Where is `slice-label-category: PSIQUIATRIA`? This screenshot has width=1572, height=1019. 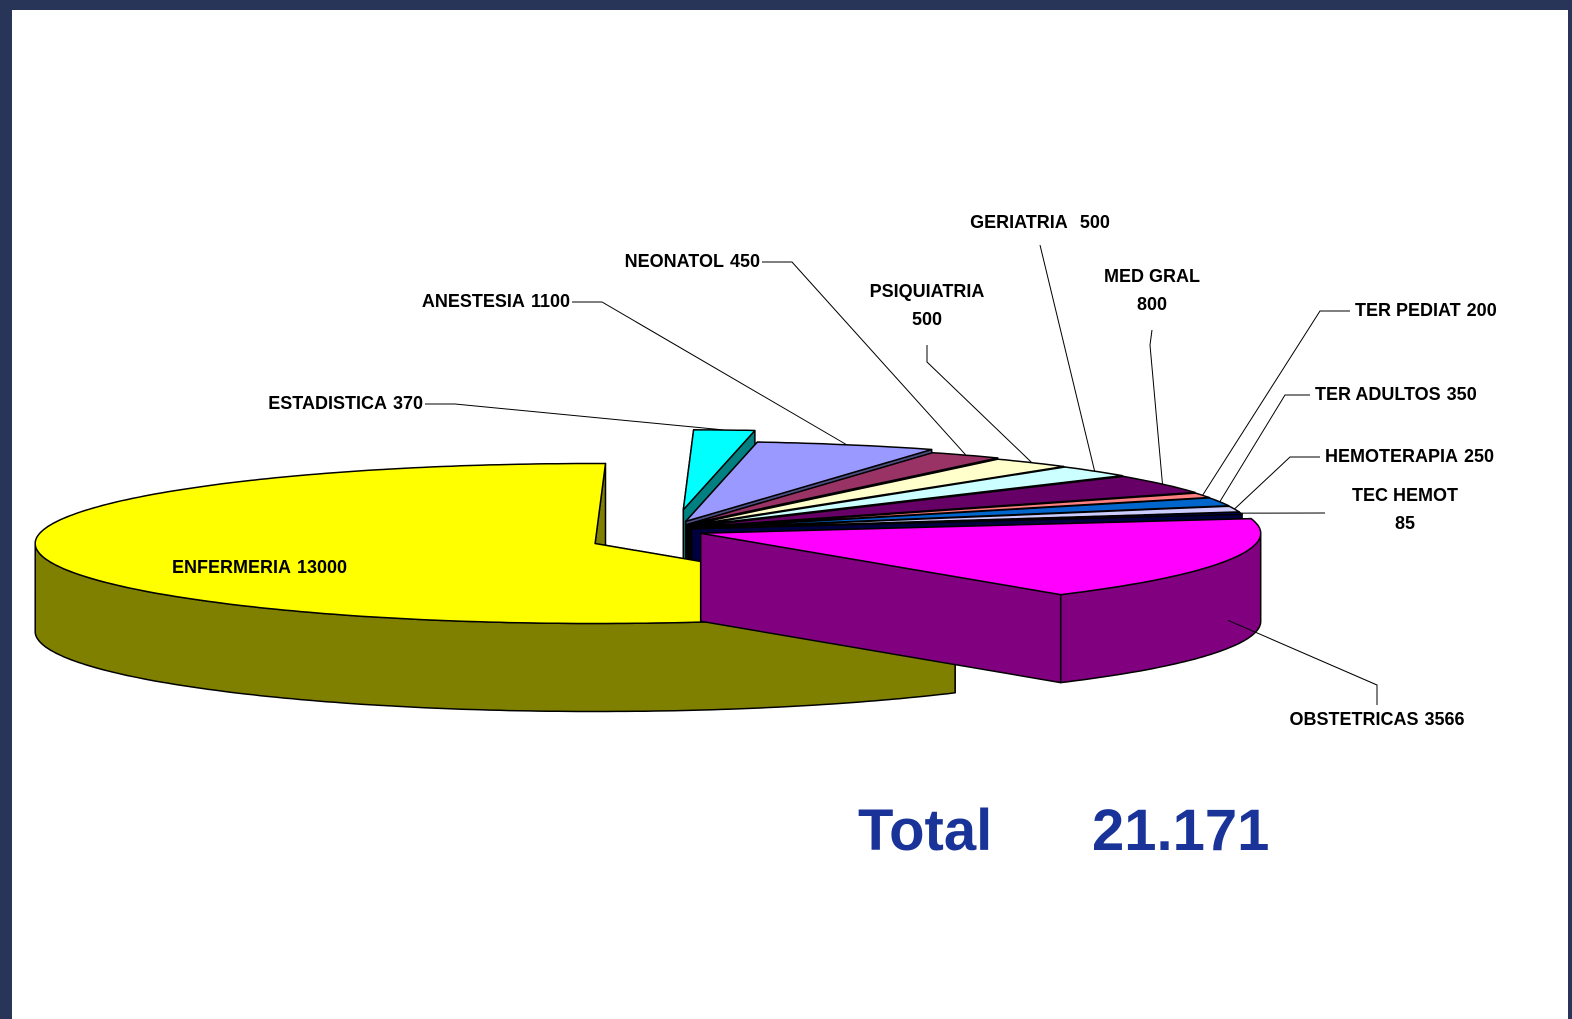 slice-label-category: PSIQUIATRIA is located at coordinates (927, 291).